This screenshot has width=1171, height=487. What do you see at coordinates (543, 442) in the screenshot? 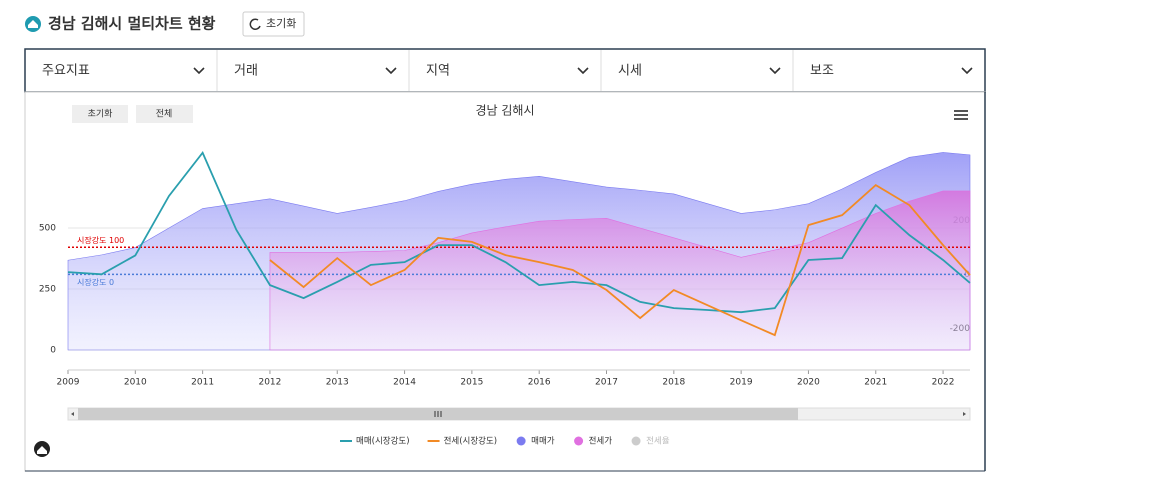
I see `legend-label: 매매가` at bounding box center [543, 442].